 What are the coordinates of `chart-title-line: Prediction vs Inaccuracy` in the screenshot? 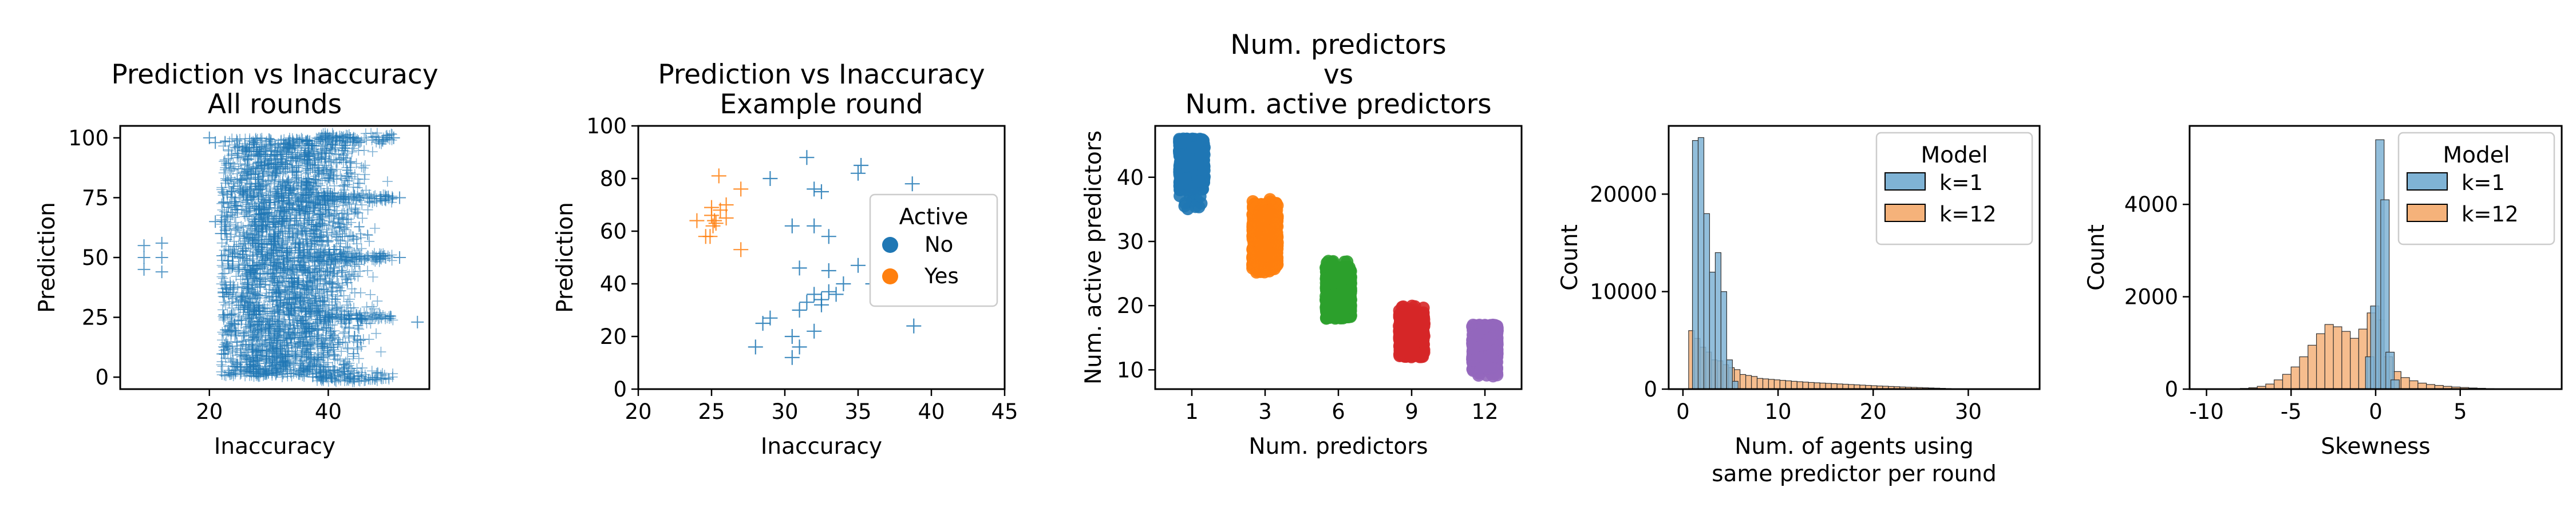 It's located at (821, 74).